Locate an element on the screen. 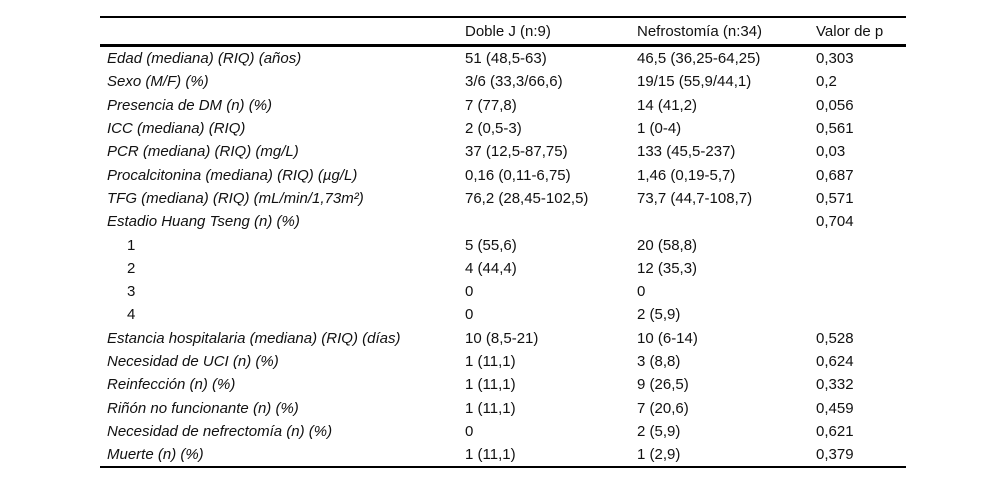 The width and height of the screenshot is (1000, 484). cell-doble-j: 37 (12,5-87,75) is located at coordinates (516, 152).